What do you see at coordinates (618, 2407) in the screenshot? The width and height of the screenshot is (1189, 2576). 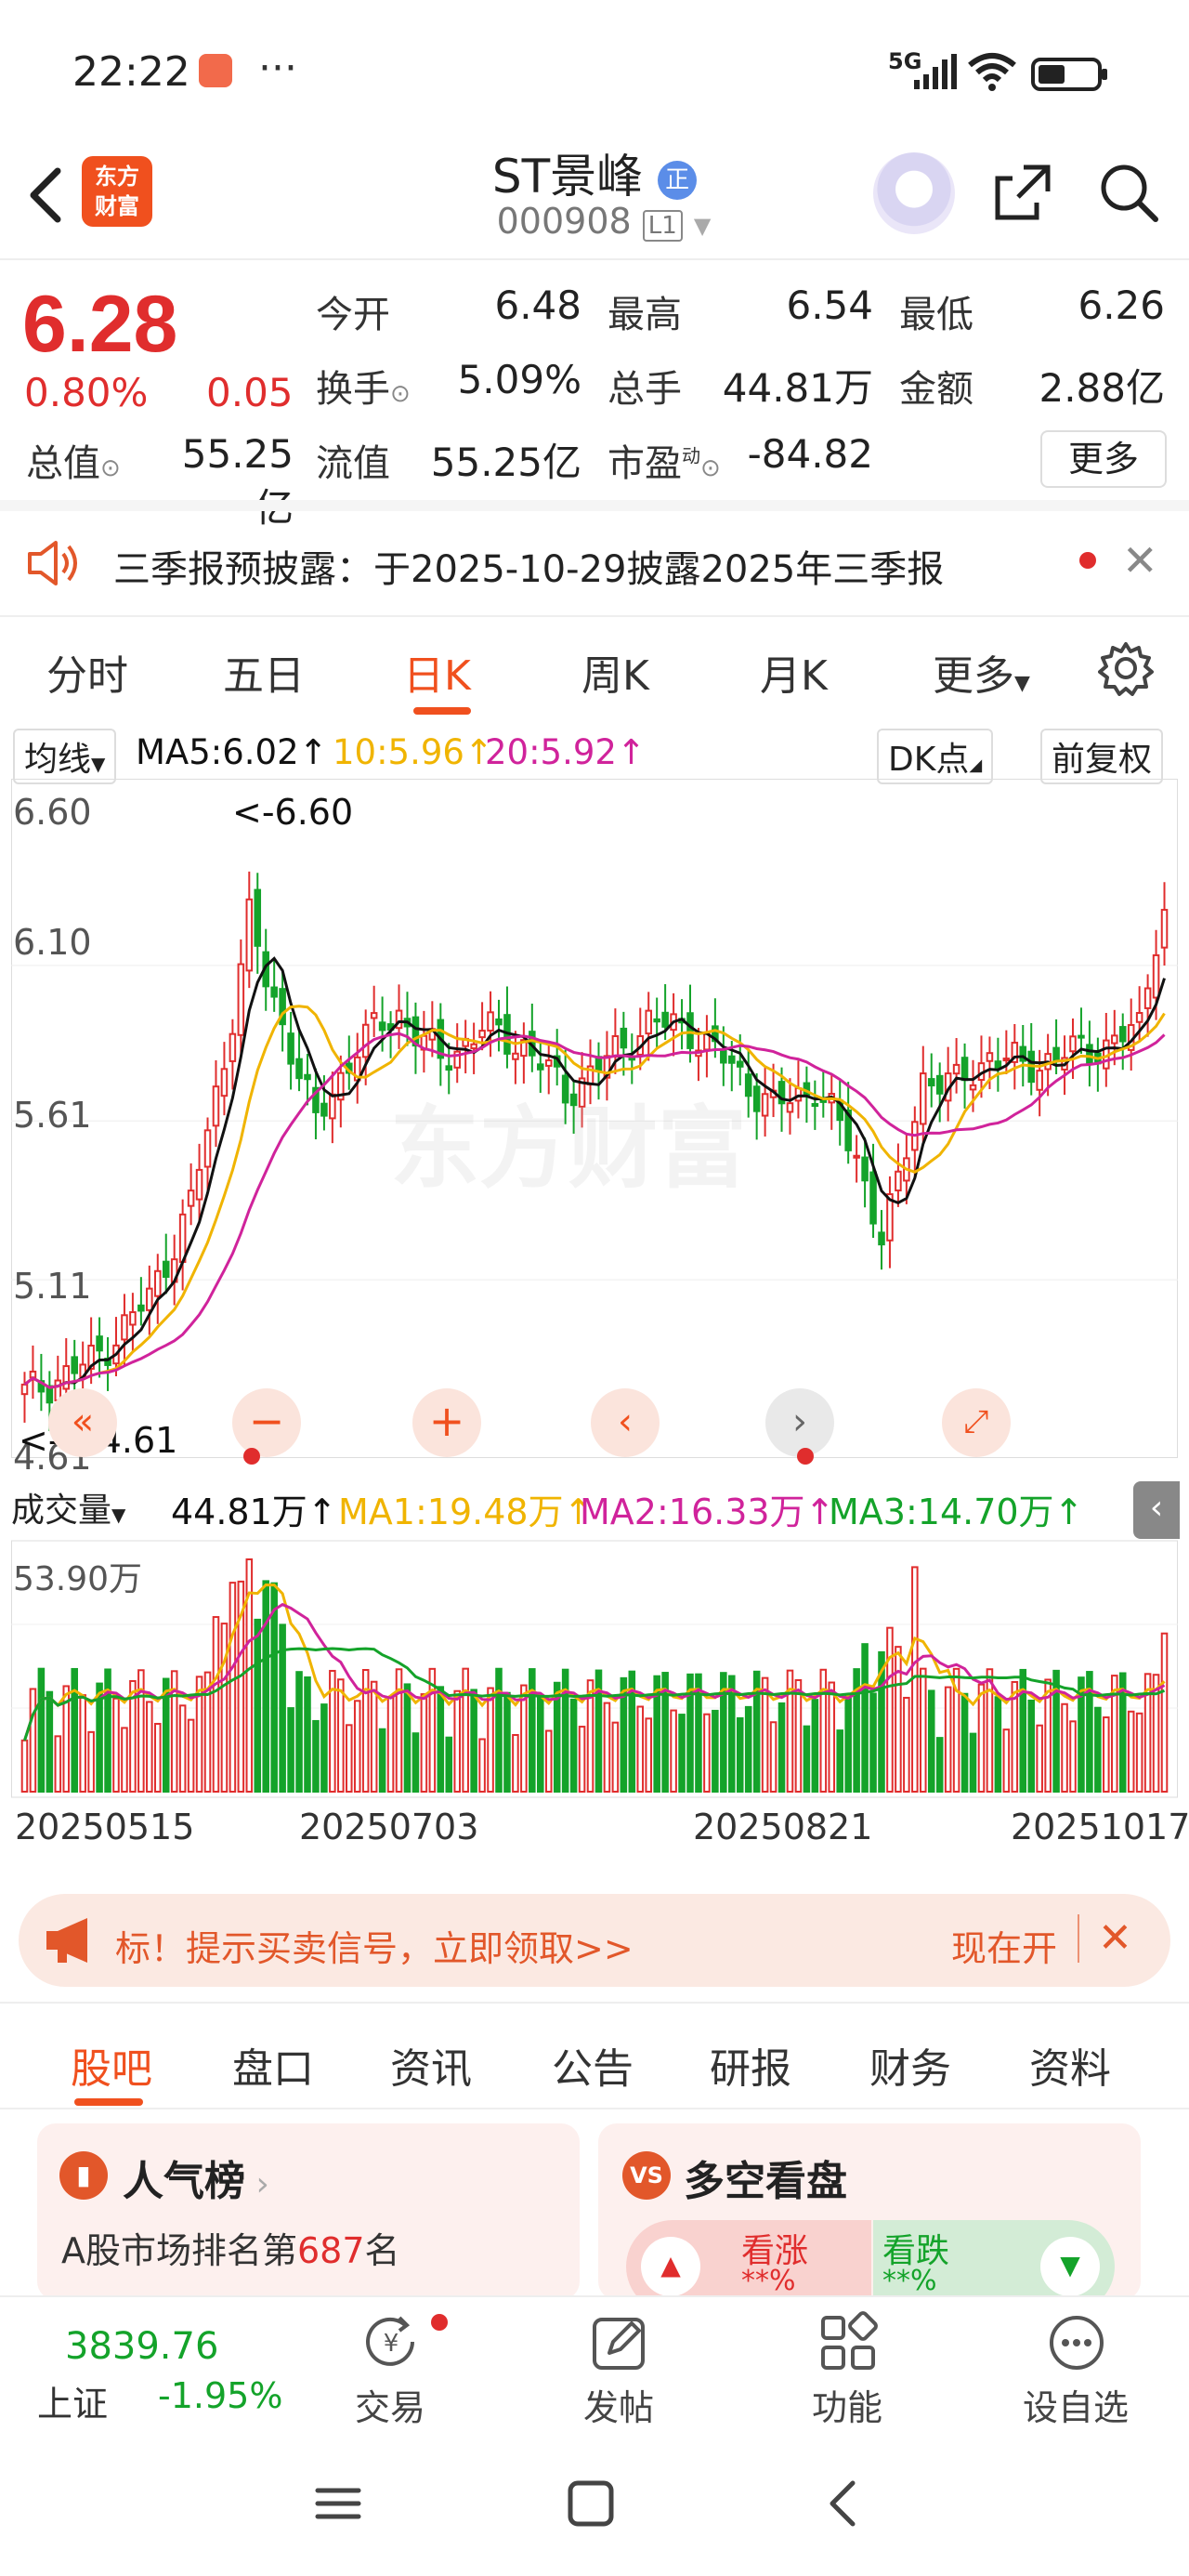 I see `nav-post-label: 发帖` at bounding box center [618, 2407].